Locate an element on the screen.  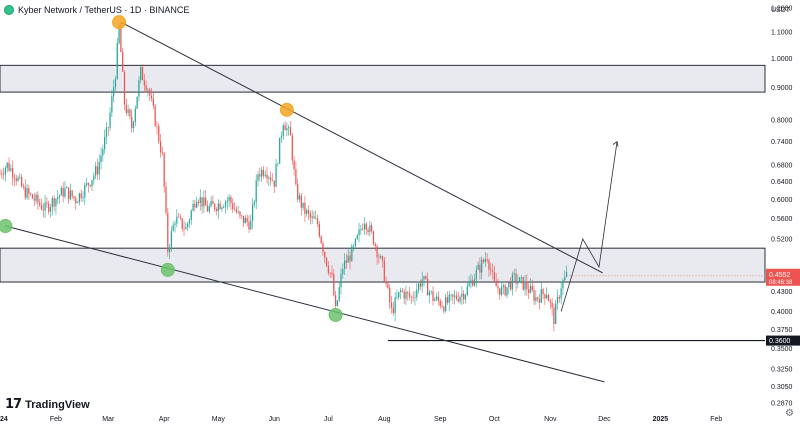
price-tick-label: 0.3500 is located at coordinates (782, 349).